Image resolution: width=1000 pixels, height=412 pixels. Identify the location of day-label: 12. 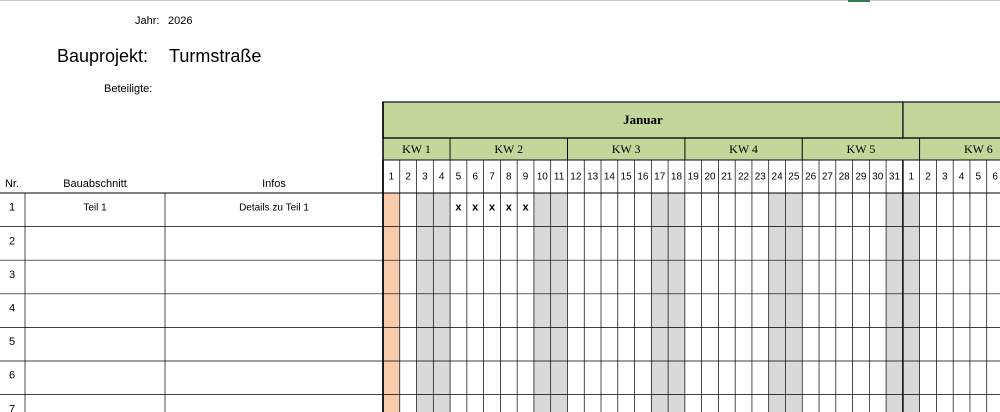
(576, 177).